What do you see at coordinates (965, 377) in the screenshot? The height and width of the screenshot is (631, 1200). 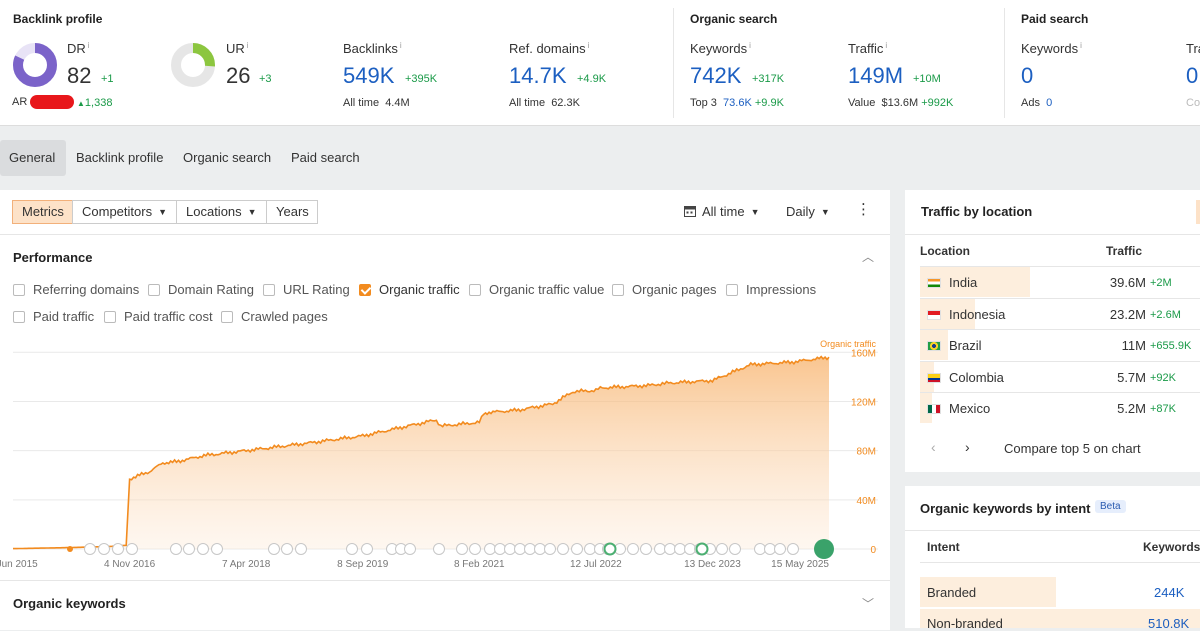 I see `location-country: Colombia` at bounding box center [965, 377].